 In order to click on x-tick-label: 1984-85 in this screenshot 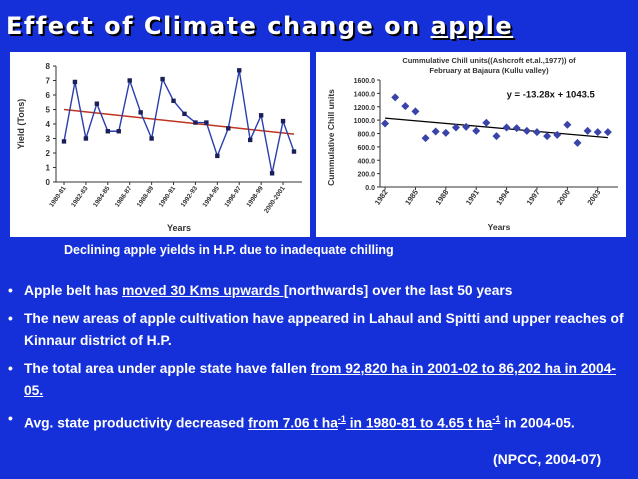, I will do `click(102, 197)`.